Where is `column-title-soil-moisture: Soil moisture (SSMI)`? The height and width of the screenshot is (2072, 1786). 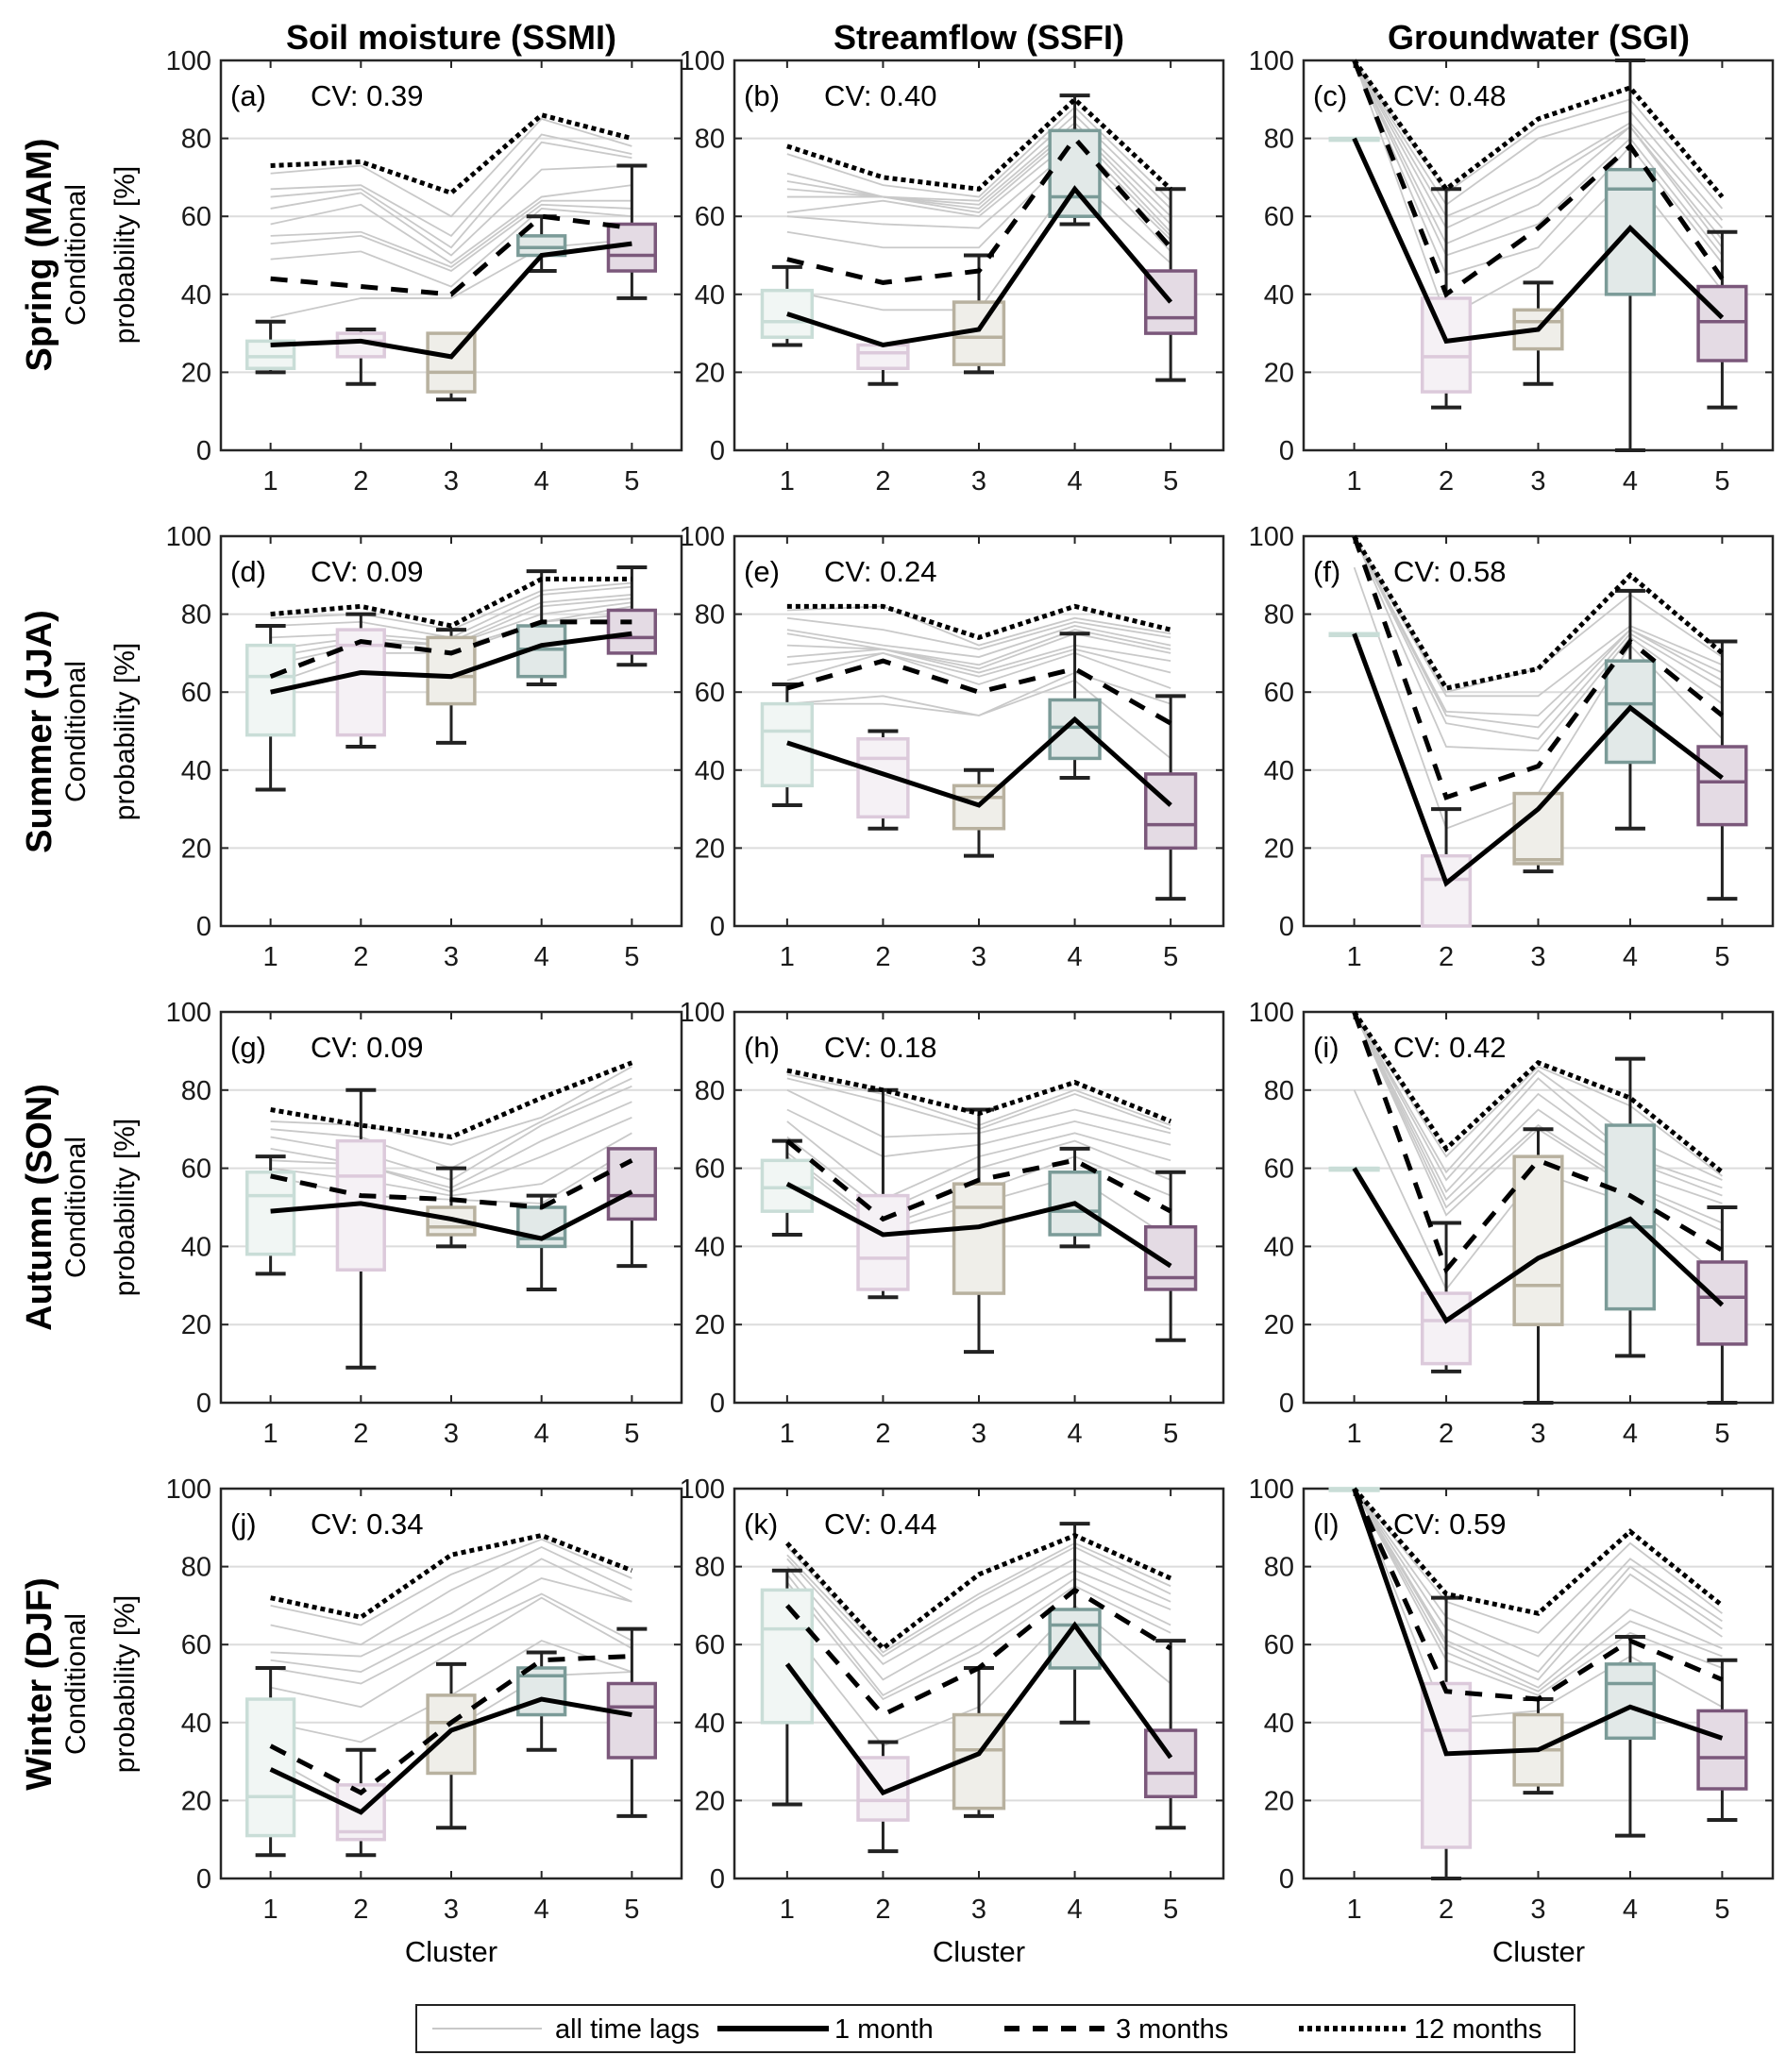
column-title-soil-moisture: Soil moisture (SSMI) is located at coordinates (451, 37).